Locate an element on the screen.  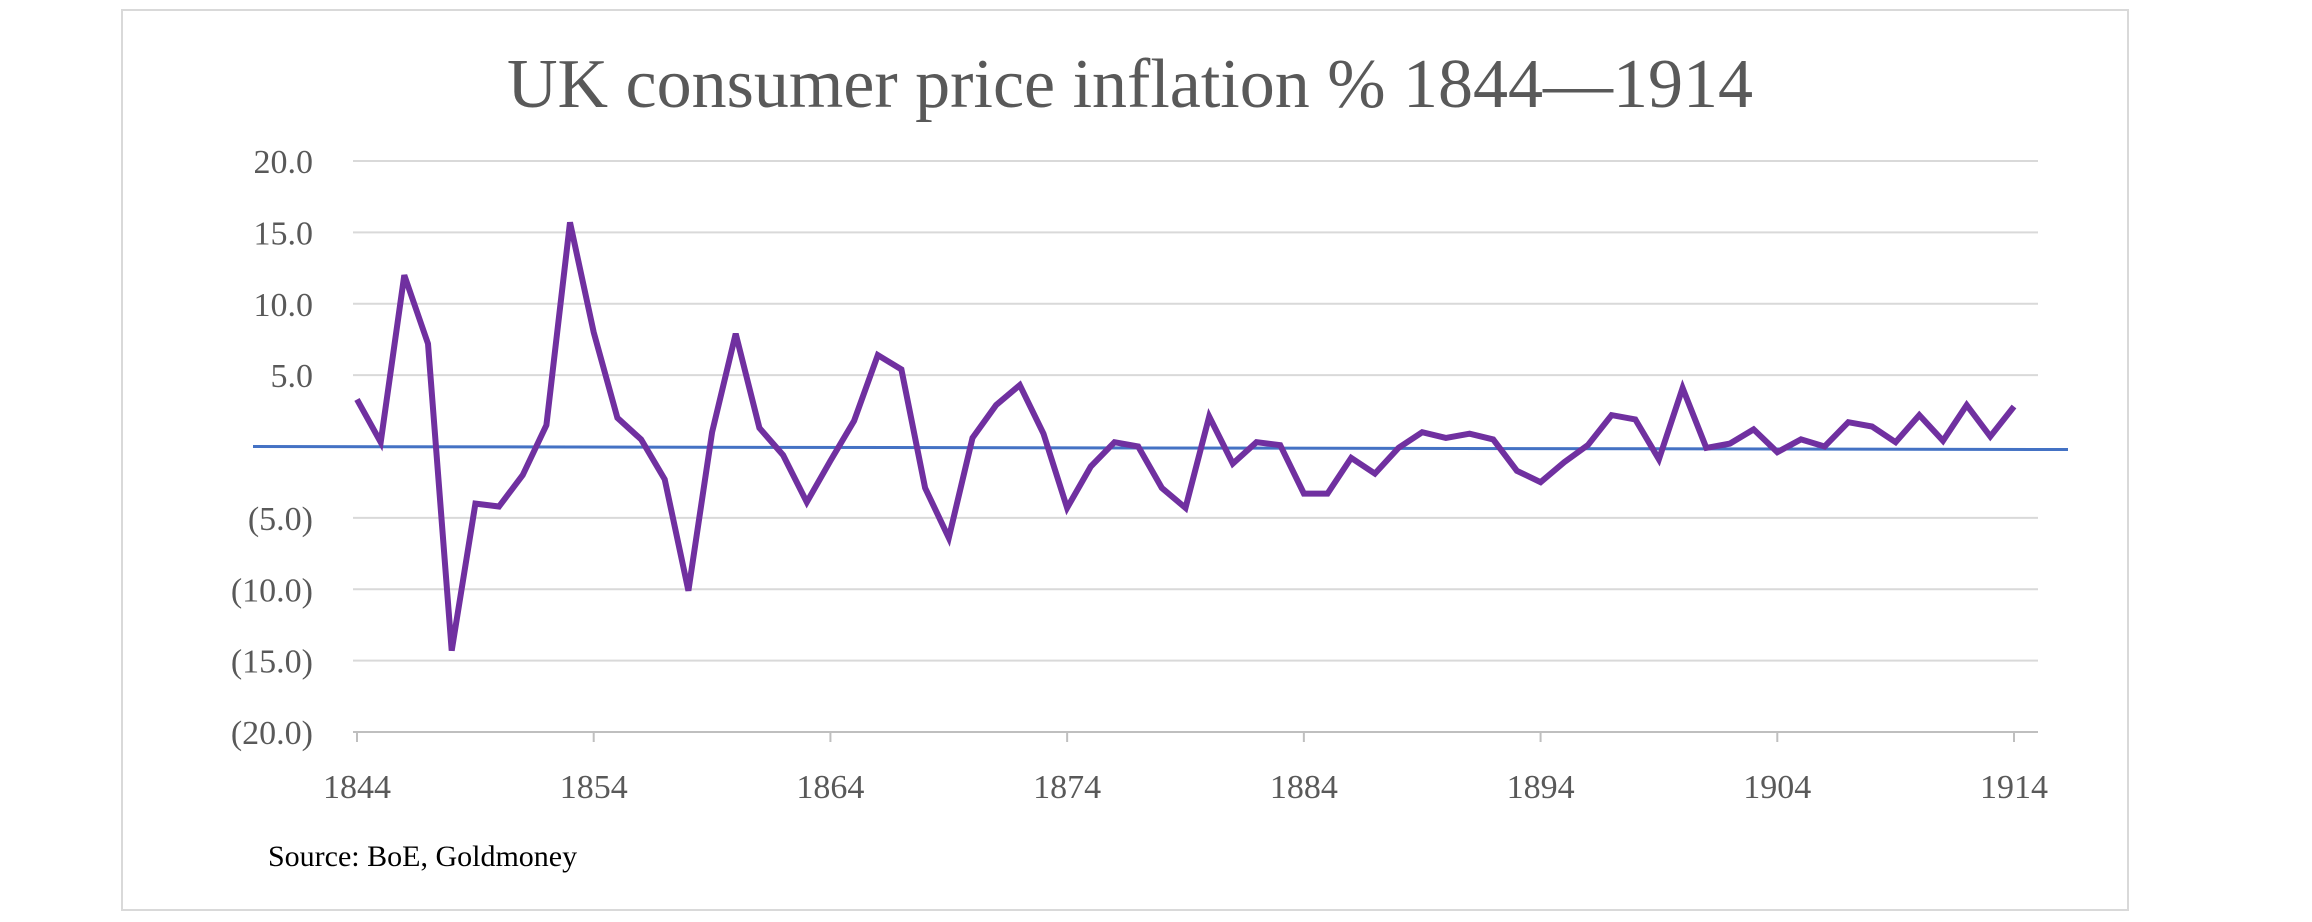
chart-title: UK consumer price inflation % 1844—1914 is located at coordinates (1130, 84).